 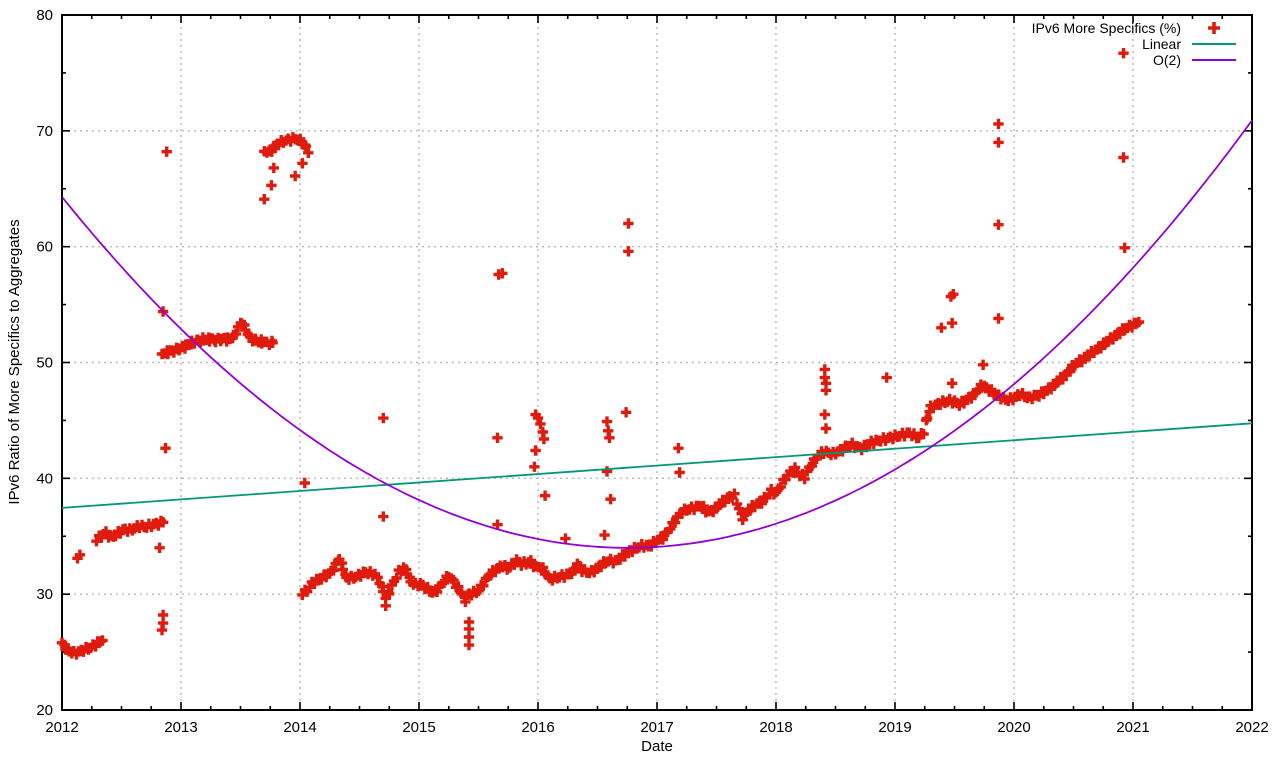 I want to click on x-tick-label: 2014, so click(x=299, y=727).